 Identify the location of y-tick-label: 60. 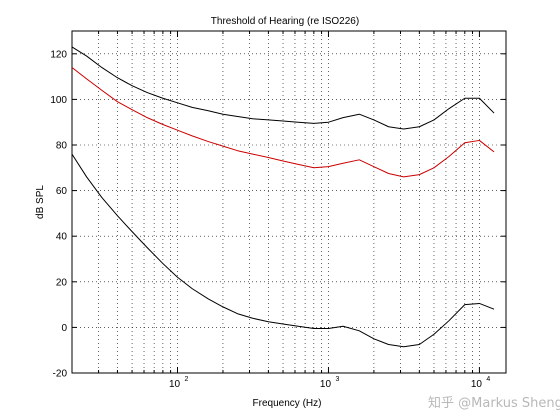
(62, 191).